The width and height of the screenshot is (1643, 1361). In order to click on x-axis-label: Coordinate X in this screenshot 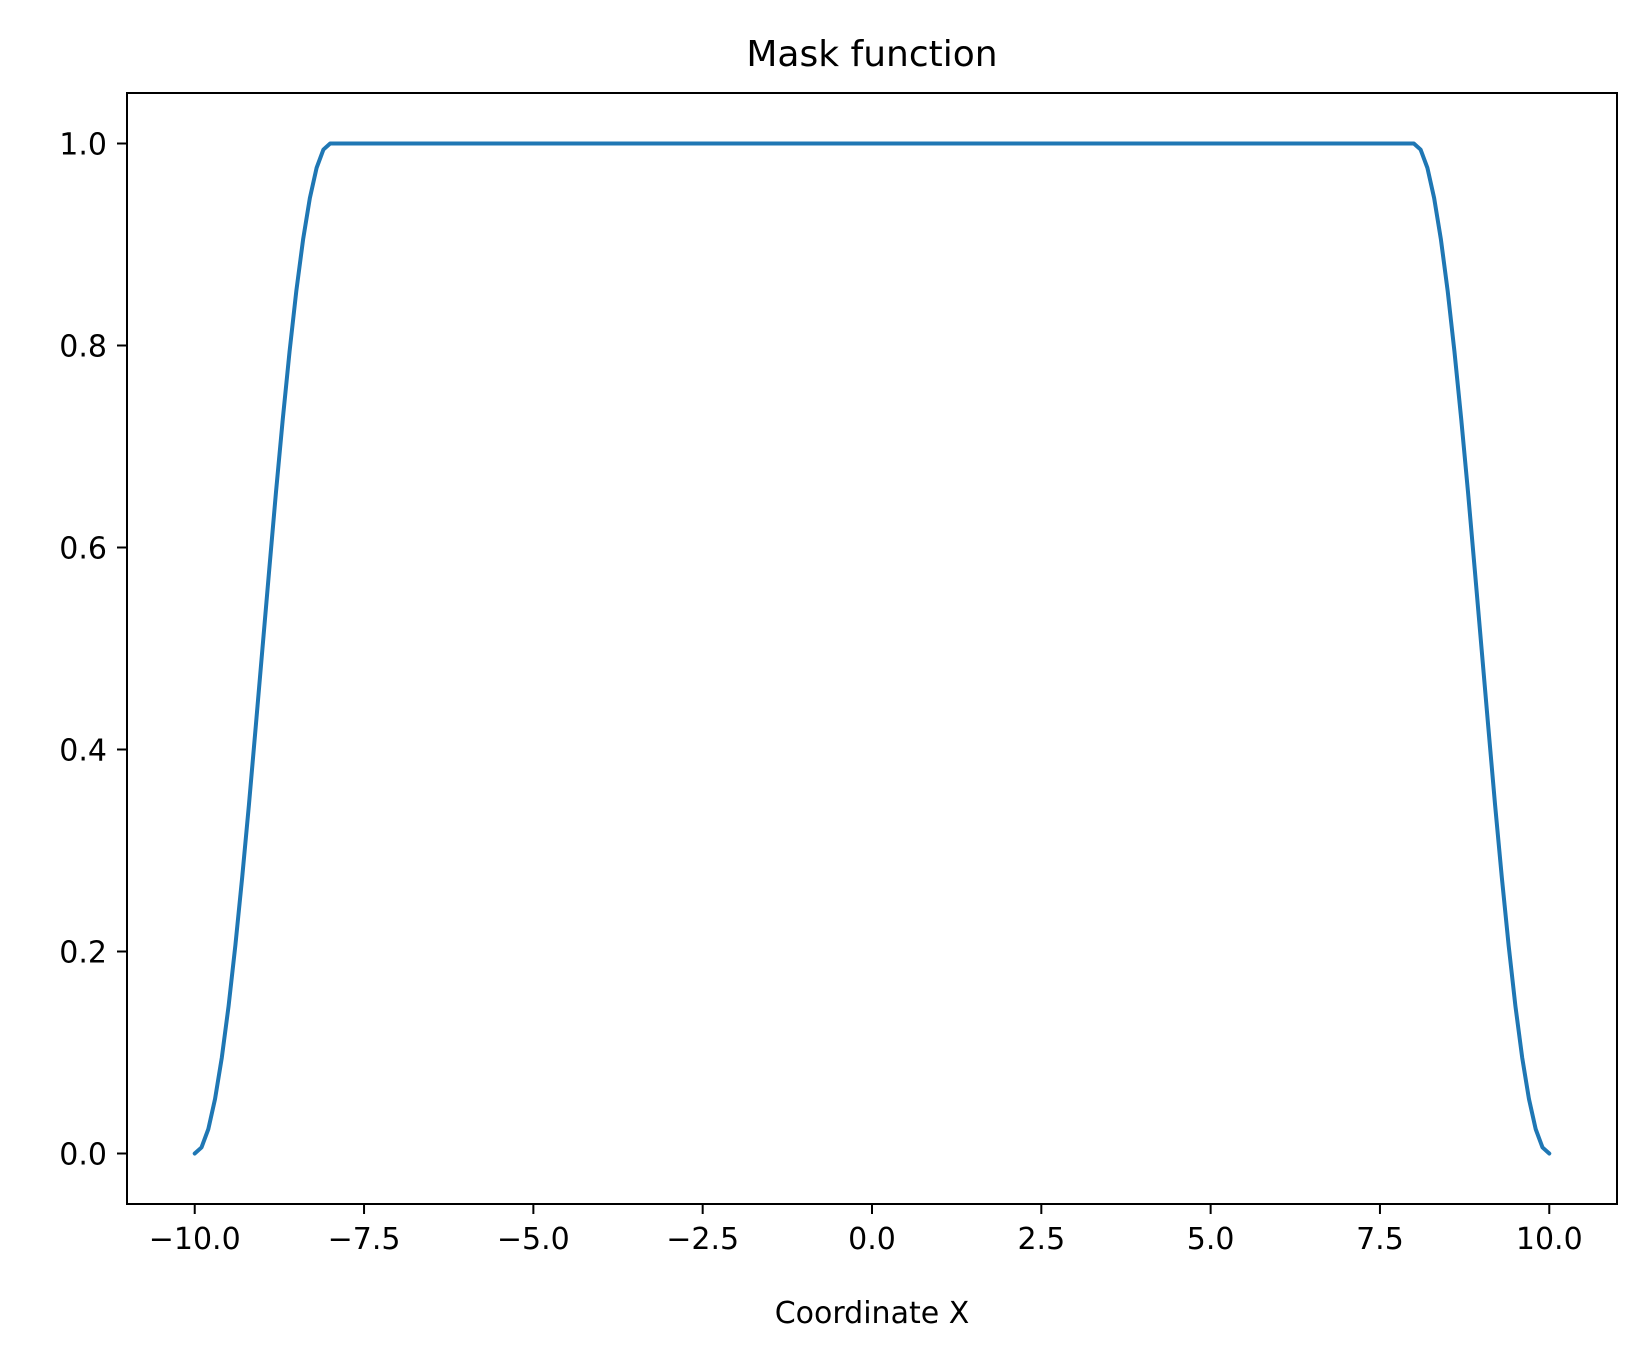, I will do `click(872, 1313)`.